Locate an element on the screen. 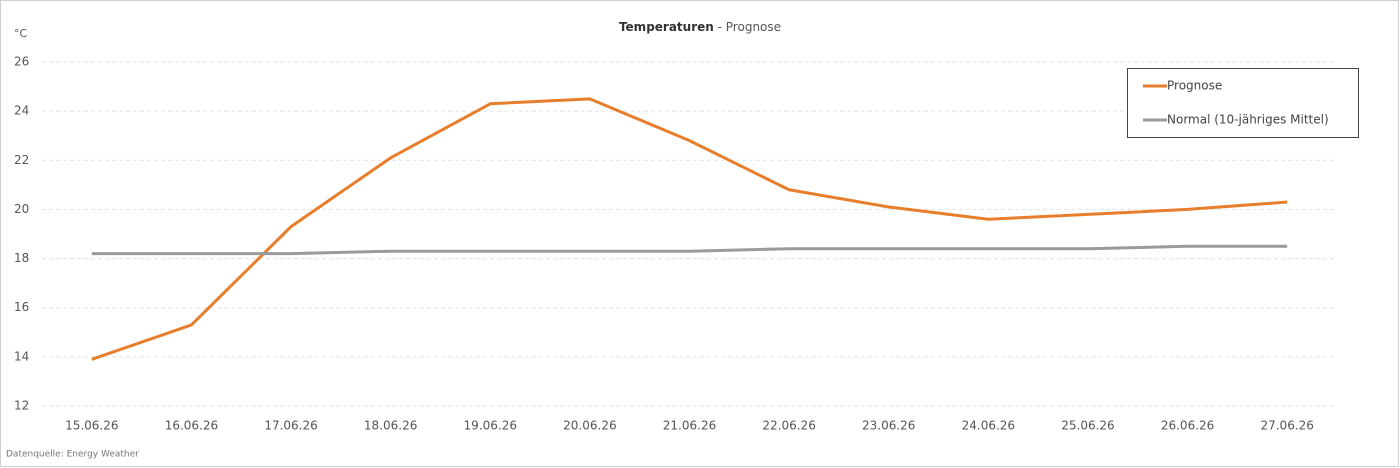  source: Datenquelle: Energy Weather is located at coordinates (72, 455).